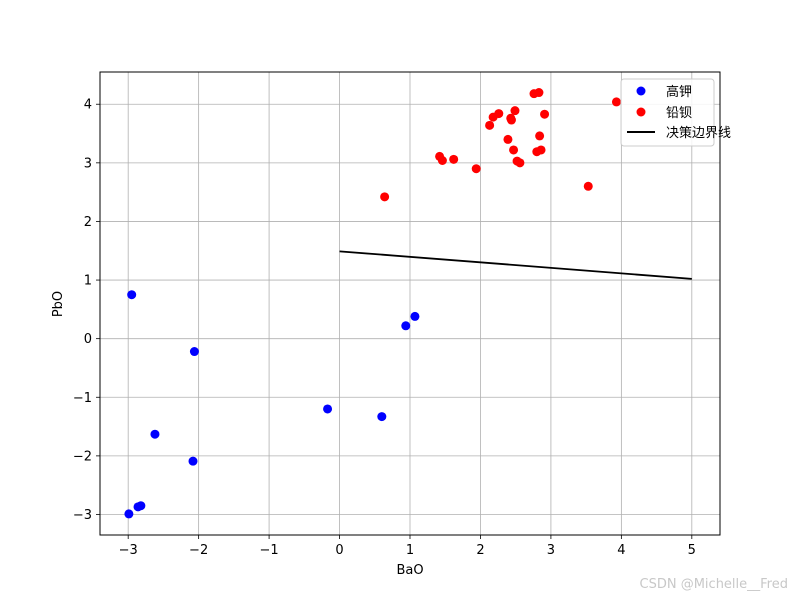 The height and width of the screenshot is (600, 800). I want to click on x-tick-label: −1, so click(269, 550).